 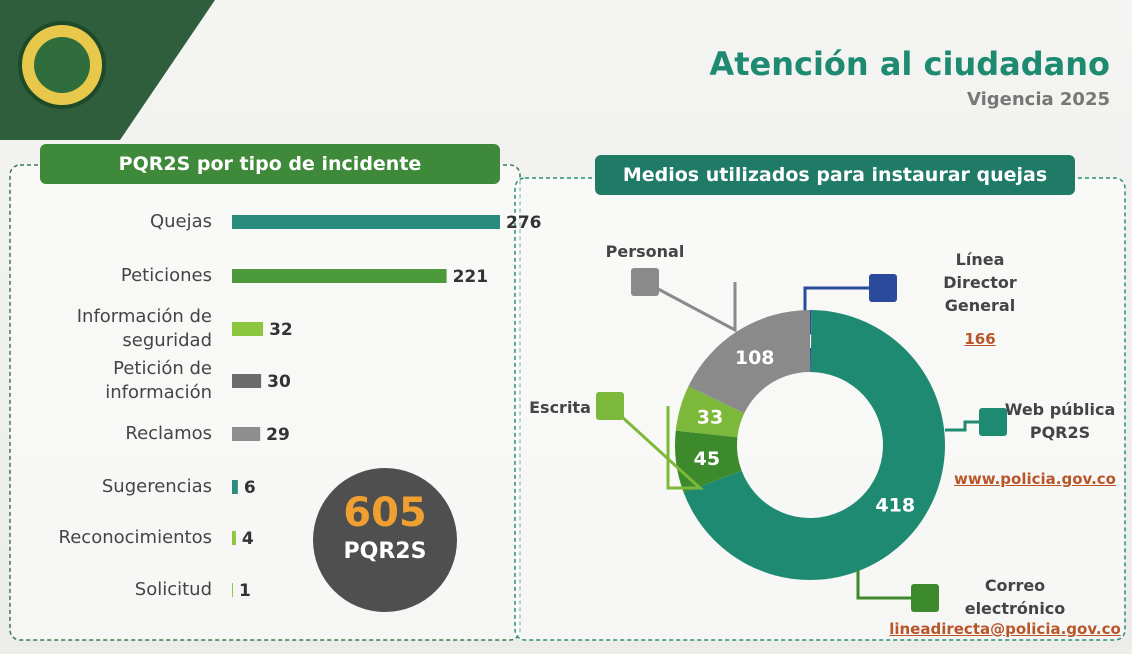 What do you see at coordinates (645, 251) in the screenshot?
I see `callout-label: Personal` at bounding box center [645, 251].